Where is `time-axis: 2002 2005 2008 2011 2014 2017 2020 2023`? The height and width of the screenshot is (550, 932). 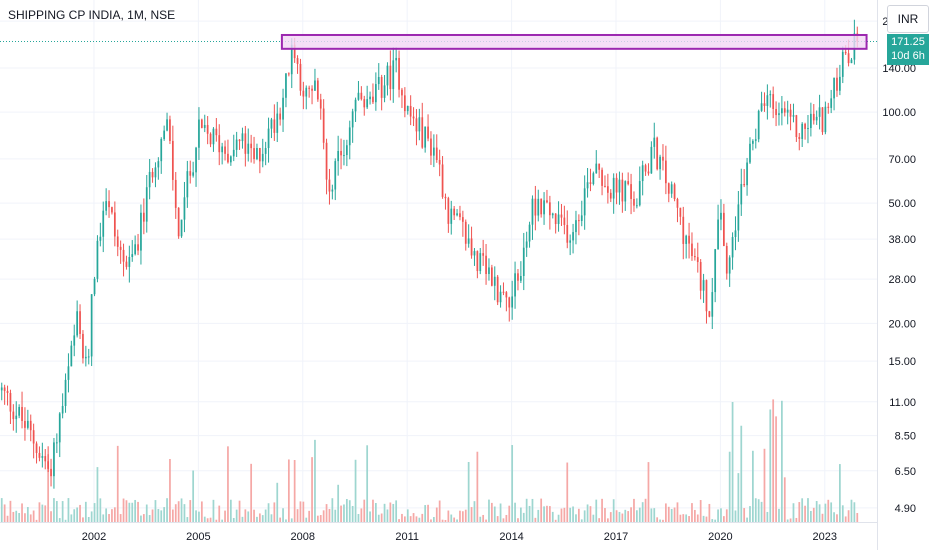
time-axis: 2002 2005 2008 2011 2014 2017 2020 2023 is located at coordinates (459, 537).